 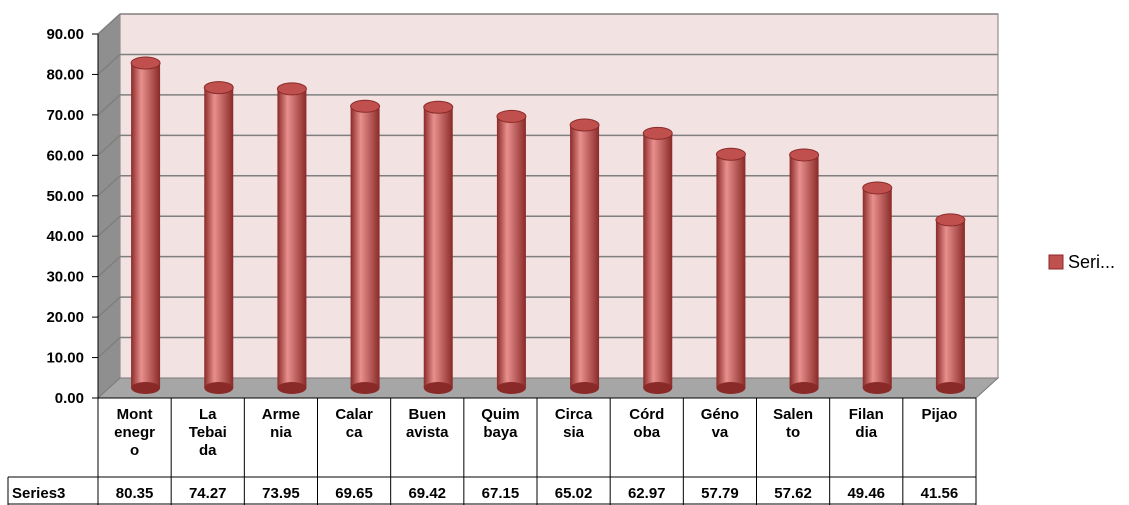 What do you see at coordinates (38, 493) in the screenshot?
I see `series-name-label: Series3` at bounding box center [38, 493].